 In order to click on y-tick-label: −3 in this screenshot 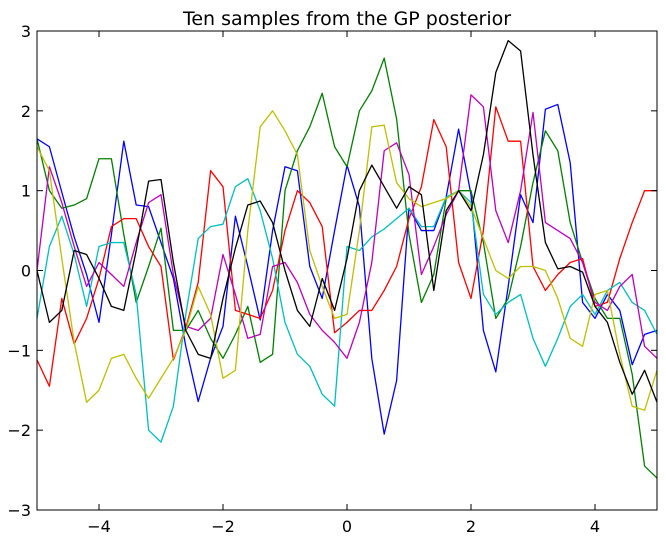, I will do `click(19, 510)`.